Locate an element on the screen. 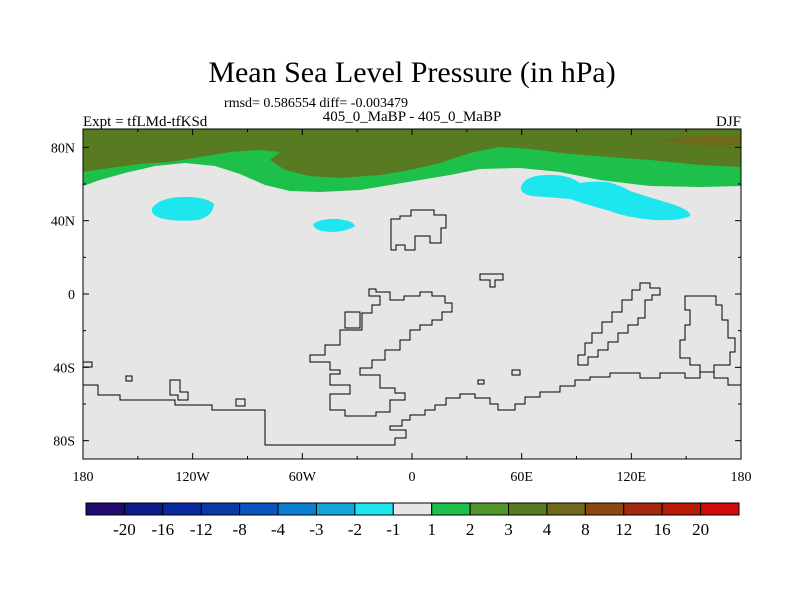 Image resolution: width=800 pixels, height=600 pixels. colorbar-label: -2 is located at coordinates (355, 529).